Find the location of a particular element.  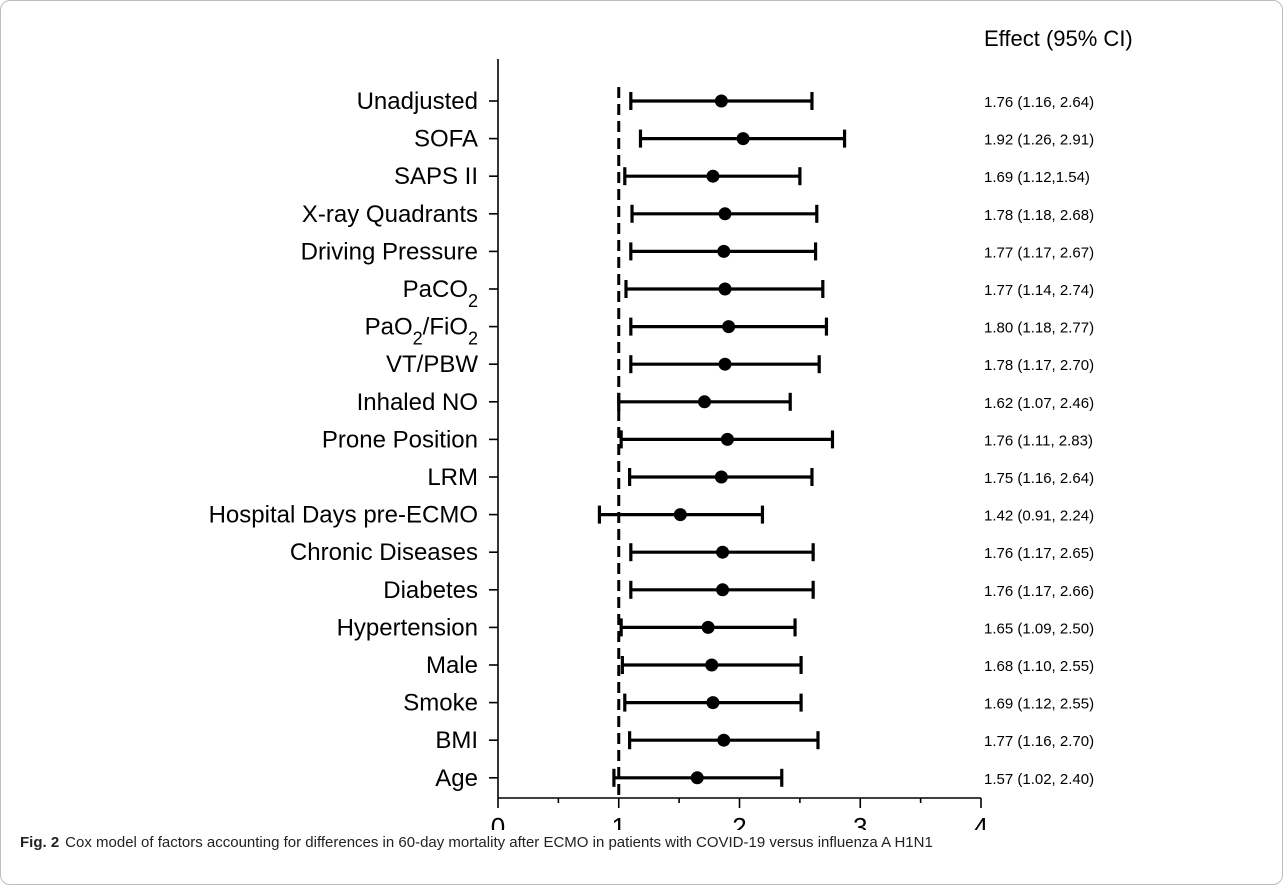

ci-text: 1.69 (1.12,1.54) is located at coordinates (1037, 177).